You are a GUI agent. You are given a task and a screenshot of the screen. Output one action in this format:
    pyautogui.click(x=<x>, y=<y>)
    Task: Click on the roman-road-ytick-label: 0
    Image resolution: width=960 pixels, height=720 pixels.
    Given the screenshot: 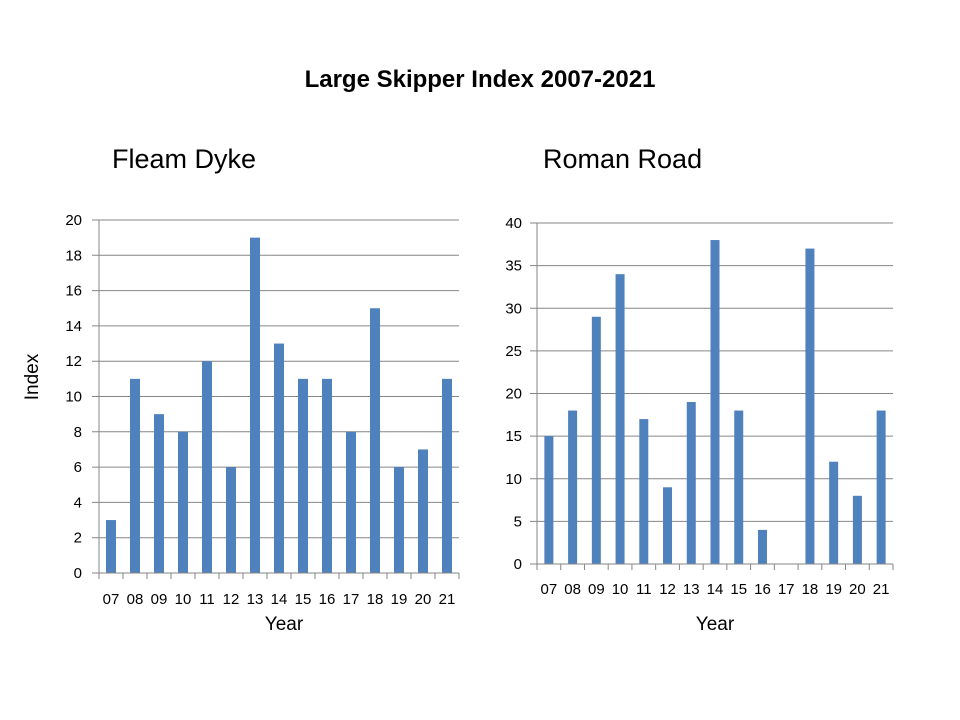 What is the action you would take?
    pyautogui.click(x=518, y=564)
    